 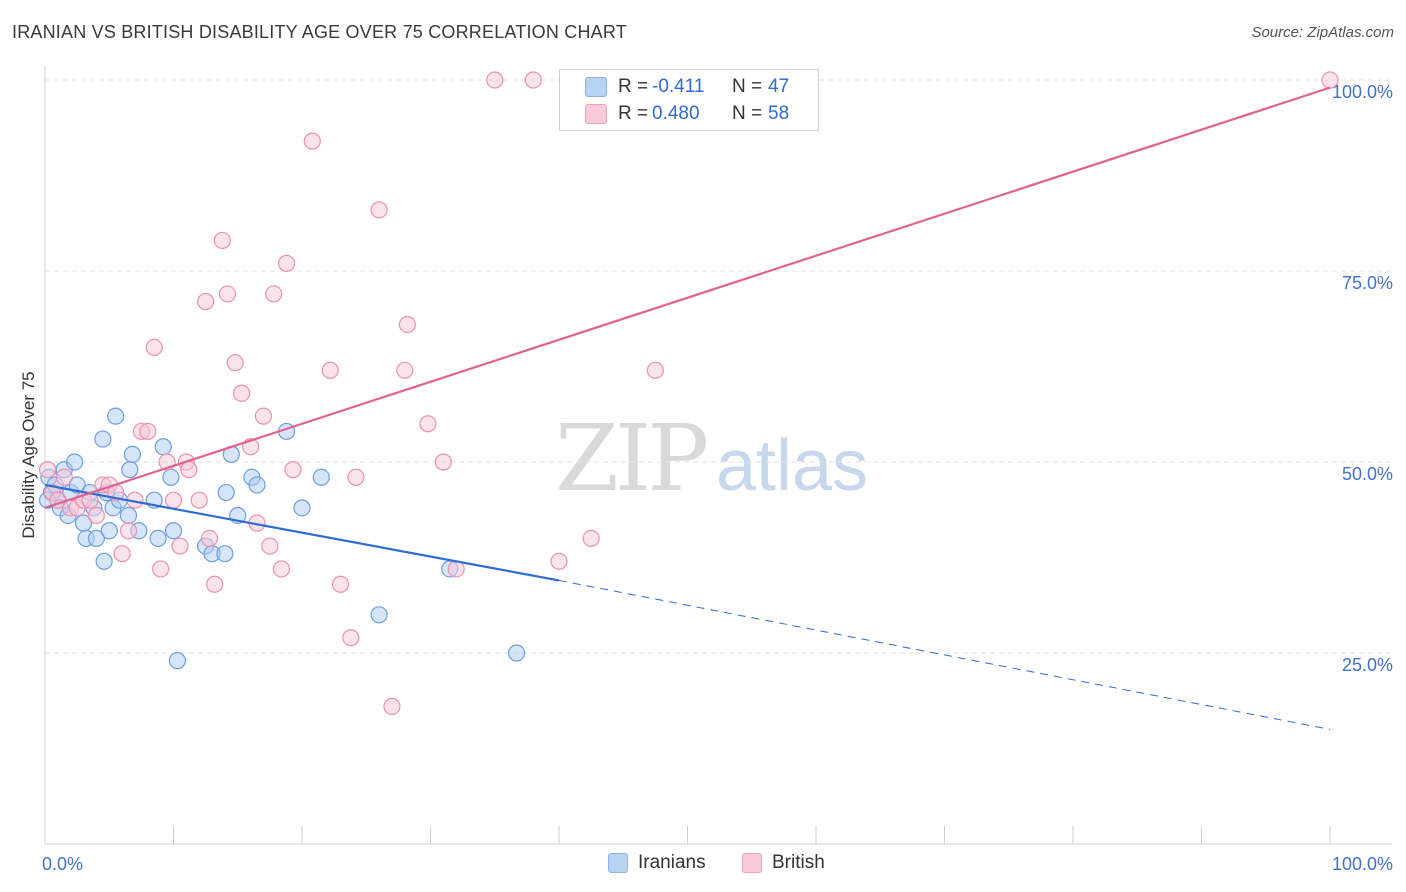 What do you see at coordinates (689, 100) in the screenshot?
I see `correlation-legend: R = -0.411 N = 47 R = 0.480 N = 58` at bounding box center [689, 100].